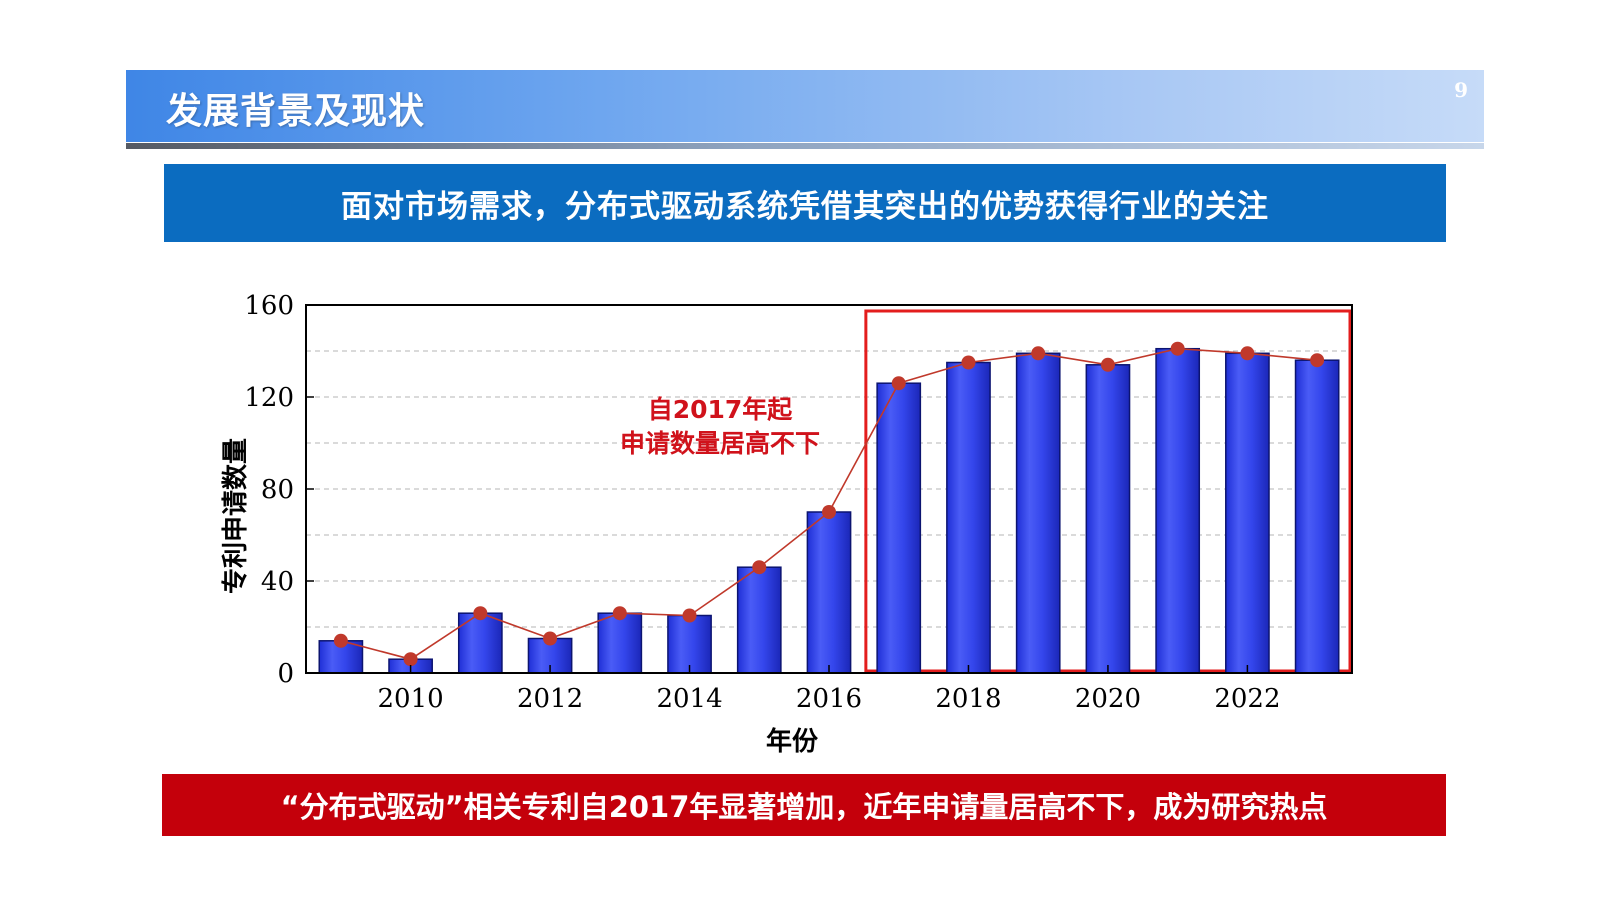  I want to click on point-2021, so click(1177, 348).